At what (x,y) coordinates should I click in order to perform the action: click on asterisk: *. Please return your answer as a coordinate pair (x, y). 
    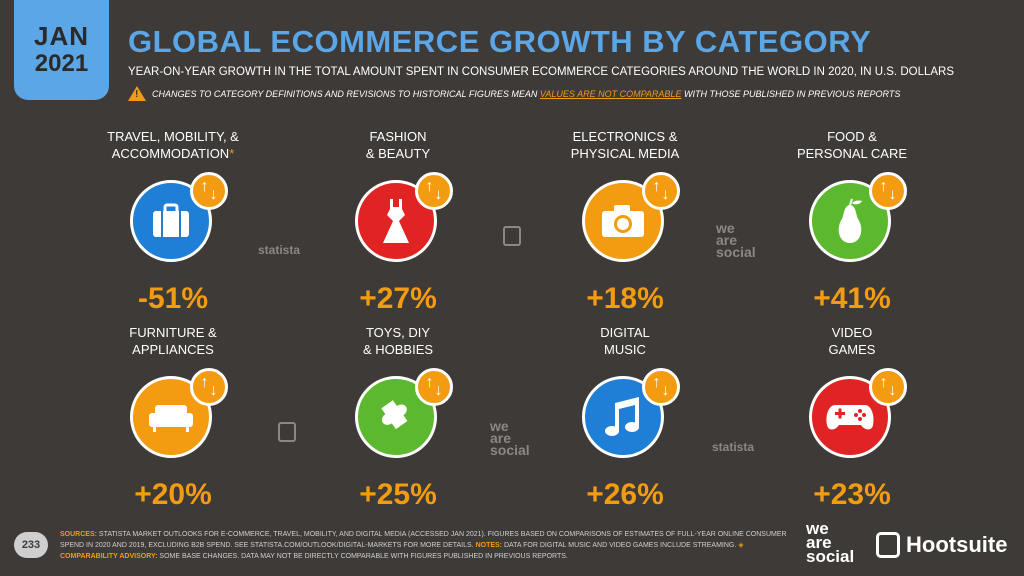
    Looking at the image, I should click on (232, 153).